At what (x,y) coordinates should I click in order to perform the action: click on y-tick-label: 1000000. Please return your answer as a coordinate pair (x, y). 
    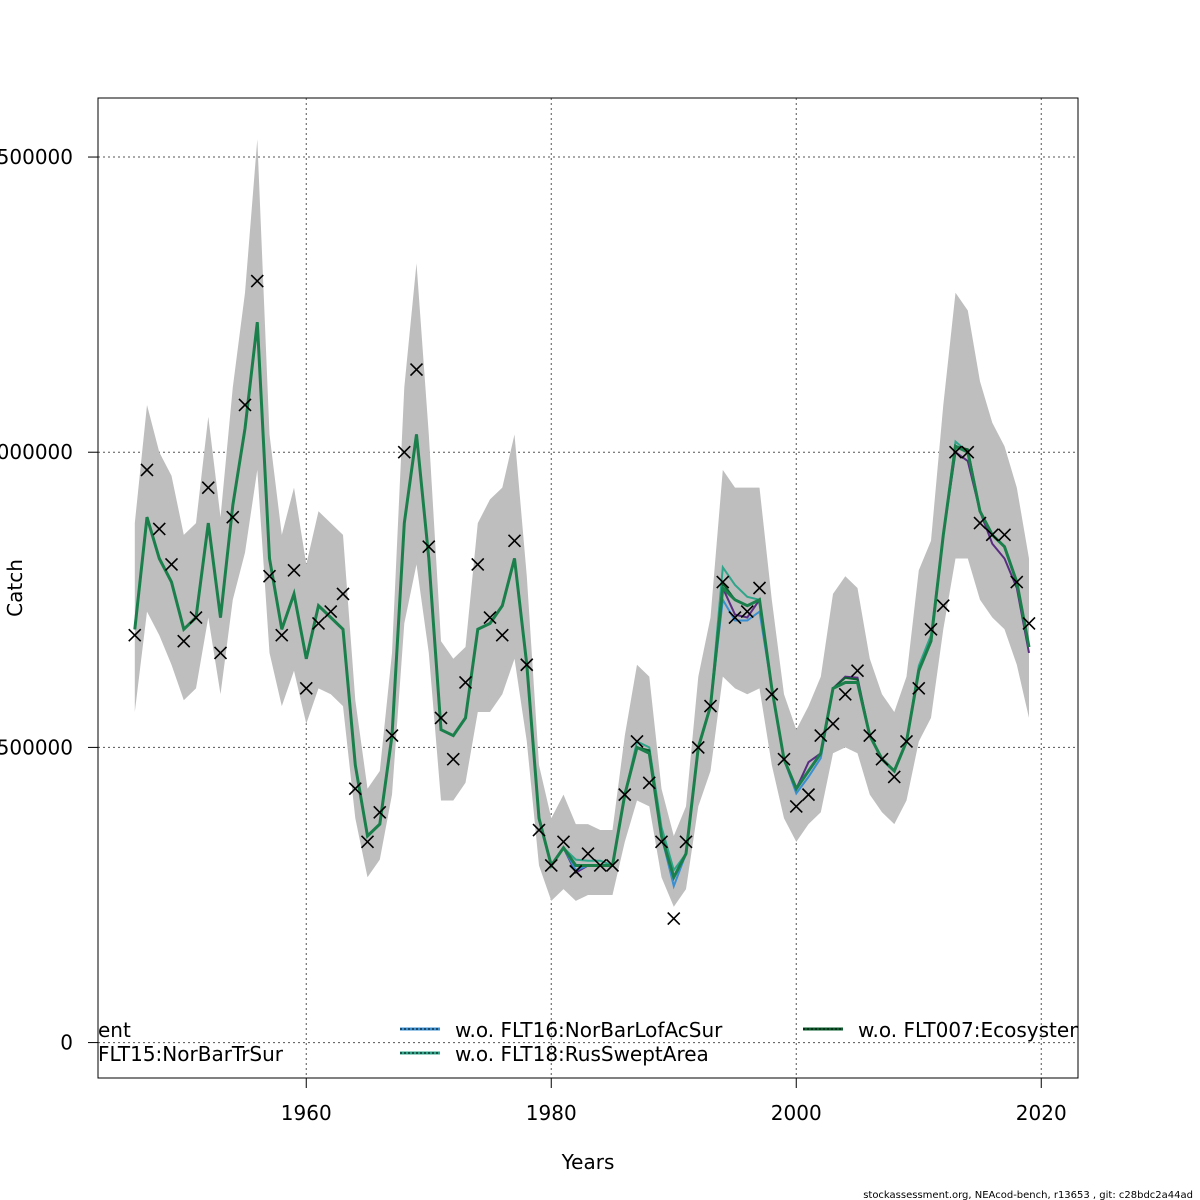
    Looking at the image, I should click on (36, 452).